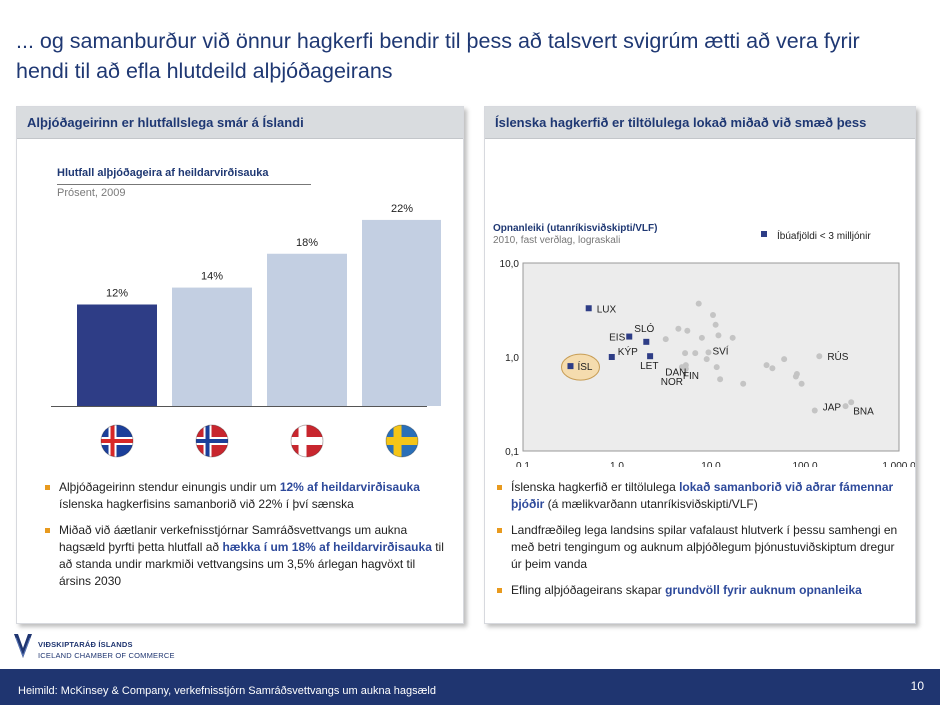 The width and height of the screenshot is (940, 705). I want to click on x-tick-label: 100,0, so click(804, 464).